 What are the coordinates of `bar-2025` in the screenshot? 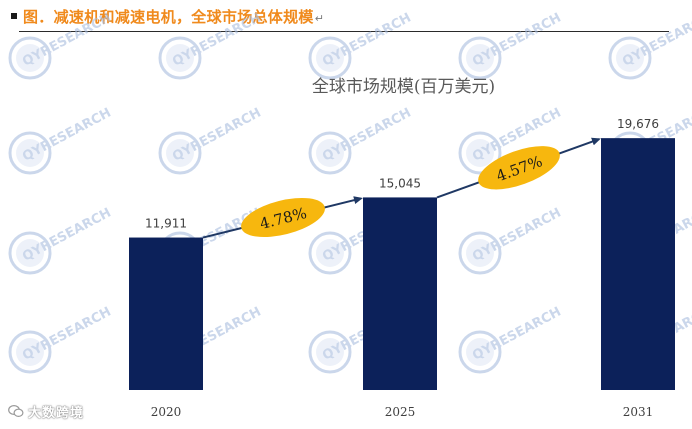 It's located at (400, 293).